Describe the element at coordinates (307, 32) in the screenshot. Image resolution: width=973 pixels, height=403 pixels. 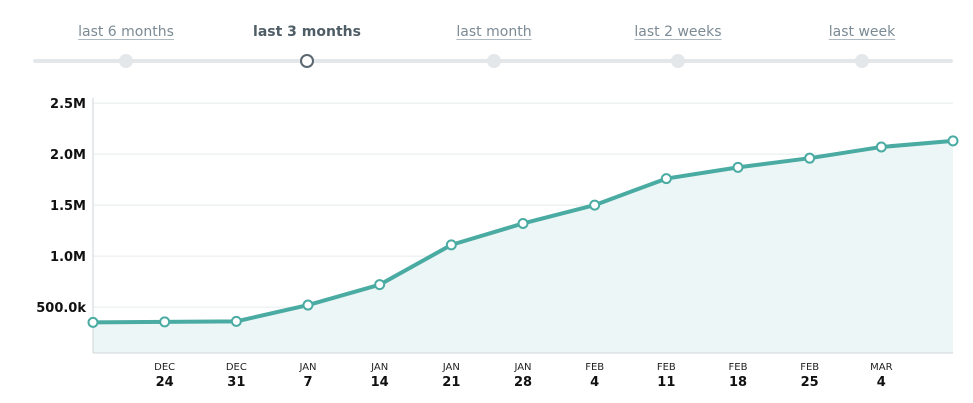
I see `range-option-label: last 3 months` at that location.